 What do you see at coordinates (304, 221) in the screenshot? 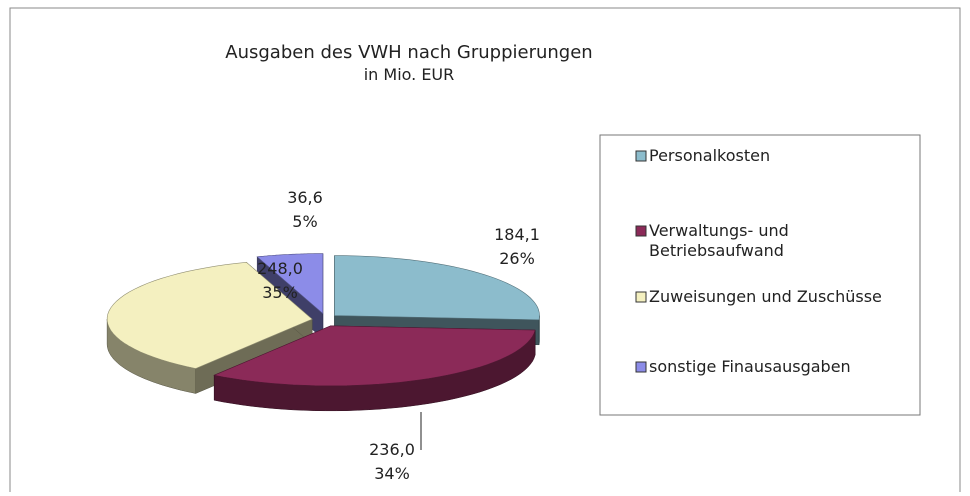
I see `data-label: 5%` at bounding box center [304, 221].